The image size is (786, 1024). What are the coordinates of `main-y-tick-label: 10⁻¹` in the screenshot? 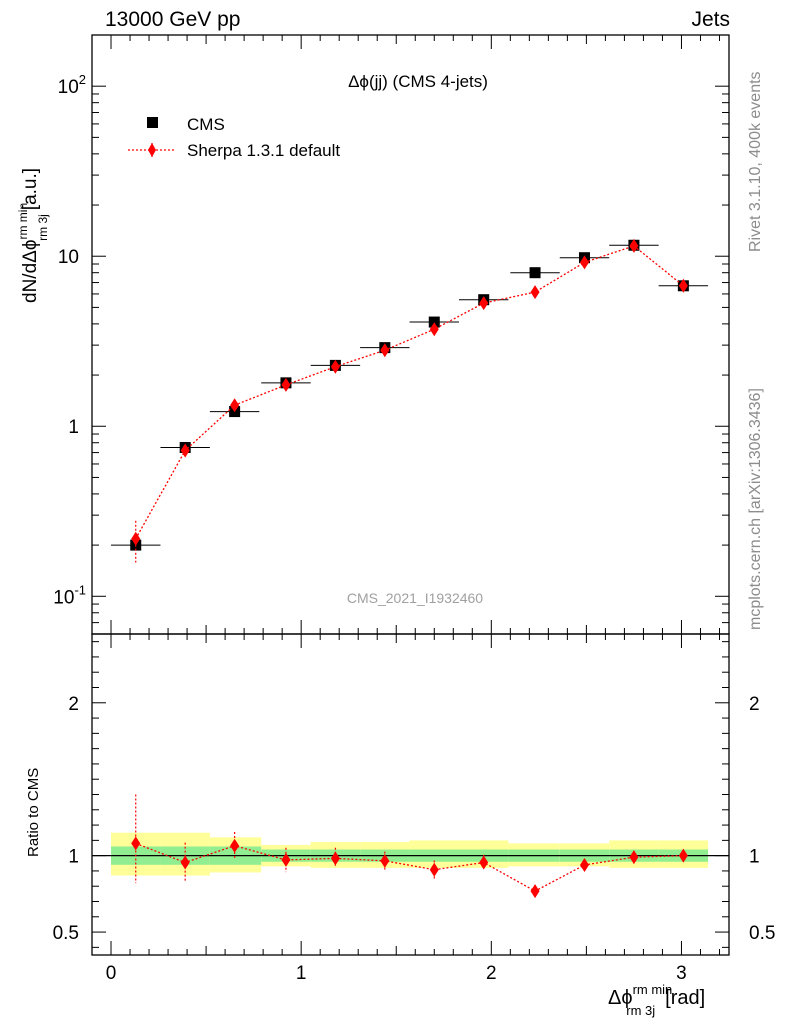 It's located at (69, 595).